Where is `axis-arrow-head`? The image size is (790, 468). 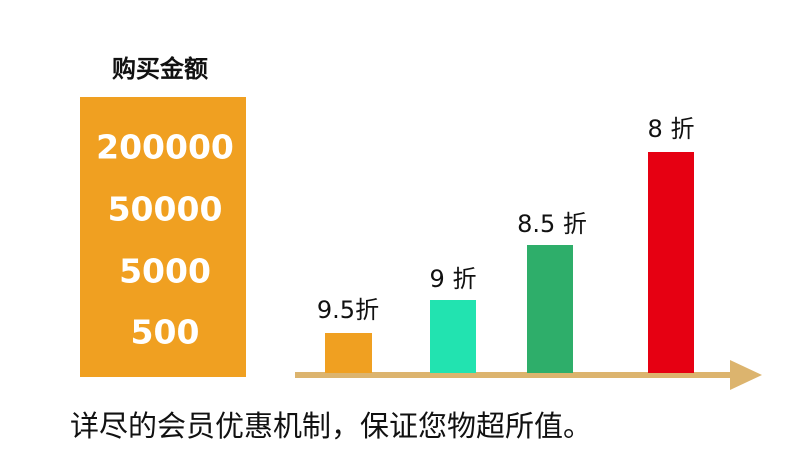
axis-arrow-head is located at coordinates (746, 375).